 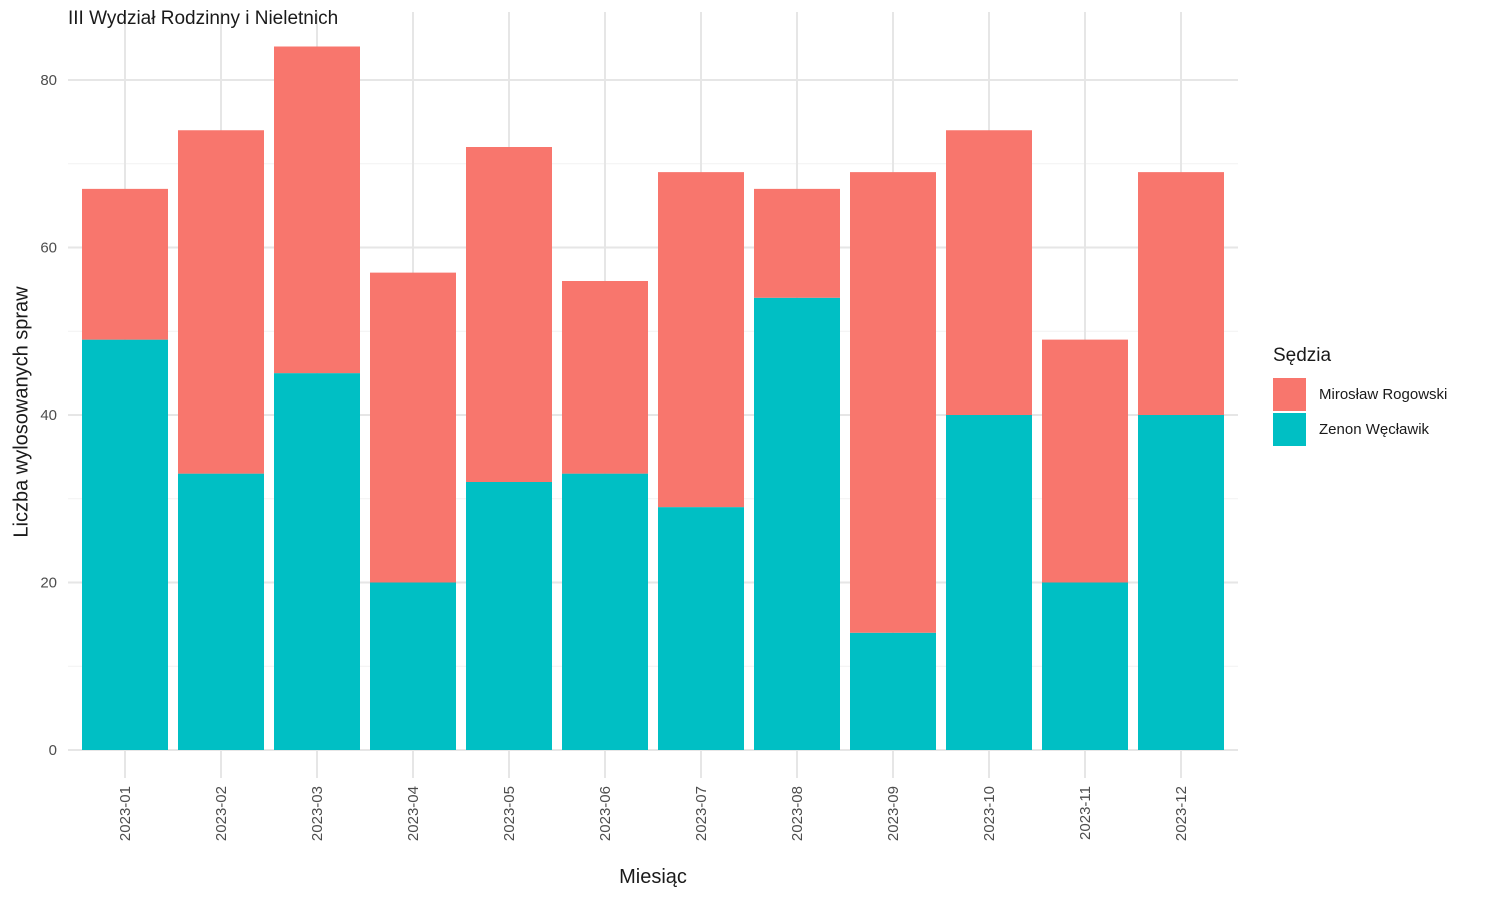 I want to click on y-tick-label: 80, so click(x=48, y=80).